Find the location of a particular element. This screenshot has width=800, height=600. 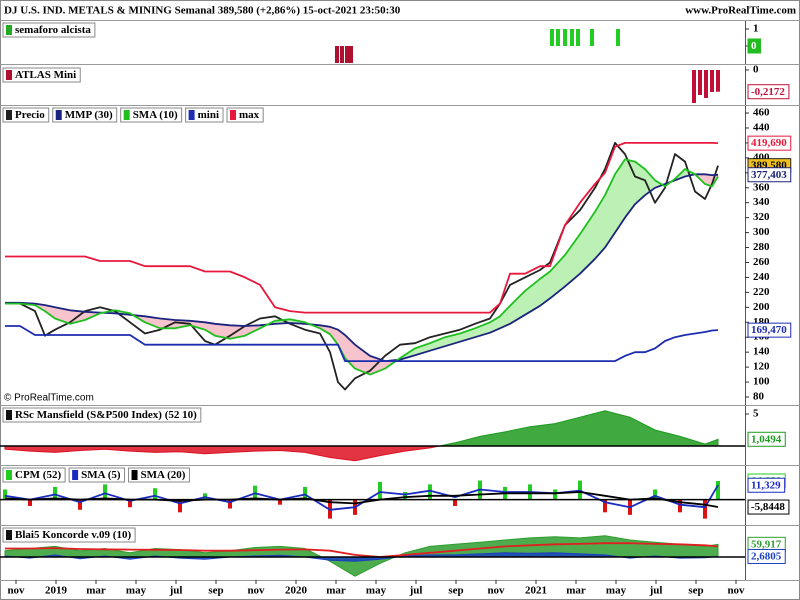

legend-item: RSc Mansfield (S&P500 Index) (52 10) is located at coordinates (102, 415).